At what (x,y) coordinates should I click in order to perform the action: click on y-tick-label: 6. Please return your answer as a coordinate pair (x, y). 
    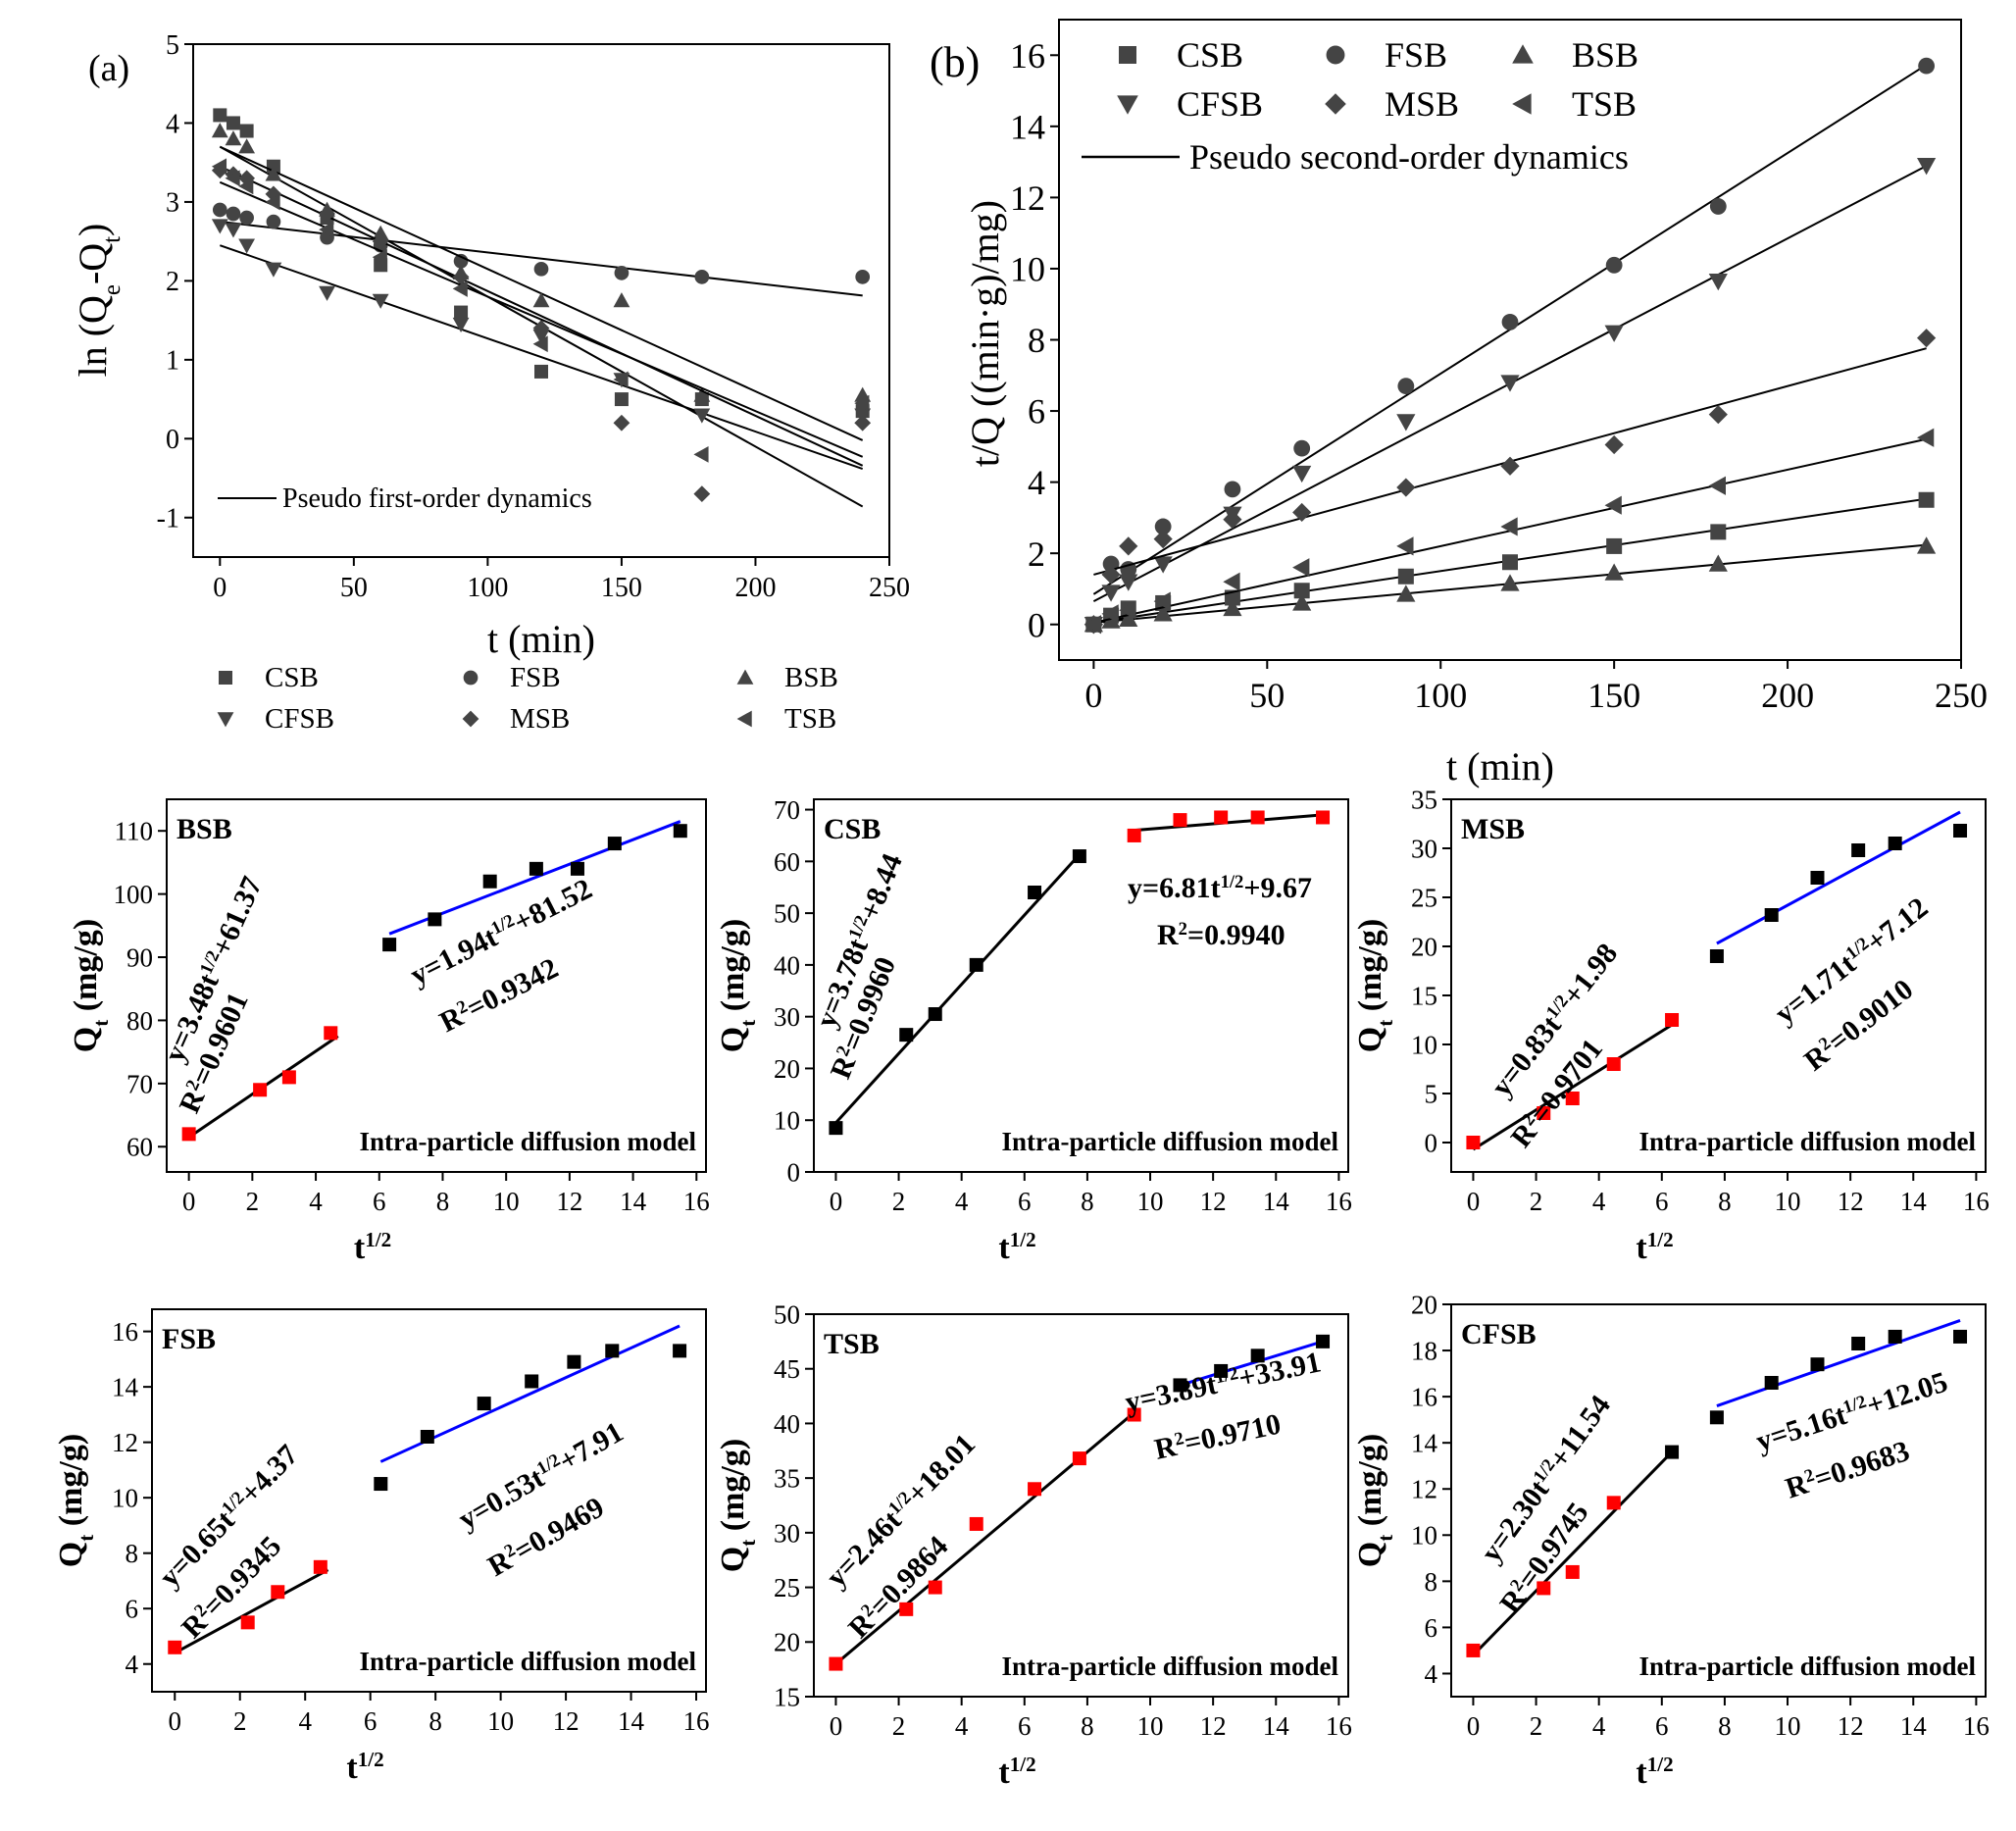
    Looking at the image, I should click on (132, 1609).